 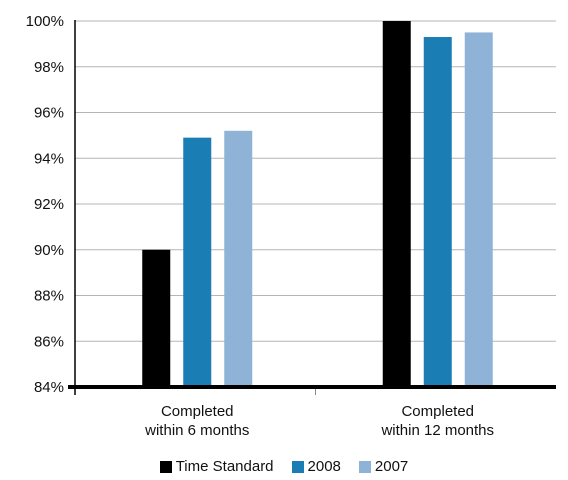 What do you see at coordinates (49, 387) in the screenshot?
I see `y-tick-label: 84%` at bounding box center [49, 387].